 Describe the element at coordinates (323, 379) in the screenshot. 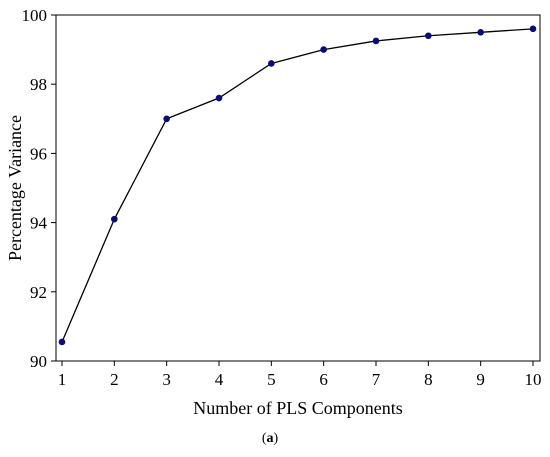

I see `x-tick-label: 6` at that location.